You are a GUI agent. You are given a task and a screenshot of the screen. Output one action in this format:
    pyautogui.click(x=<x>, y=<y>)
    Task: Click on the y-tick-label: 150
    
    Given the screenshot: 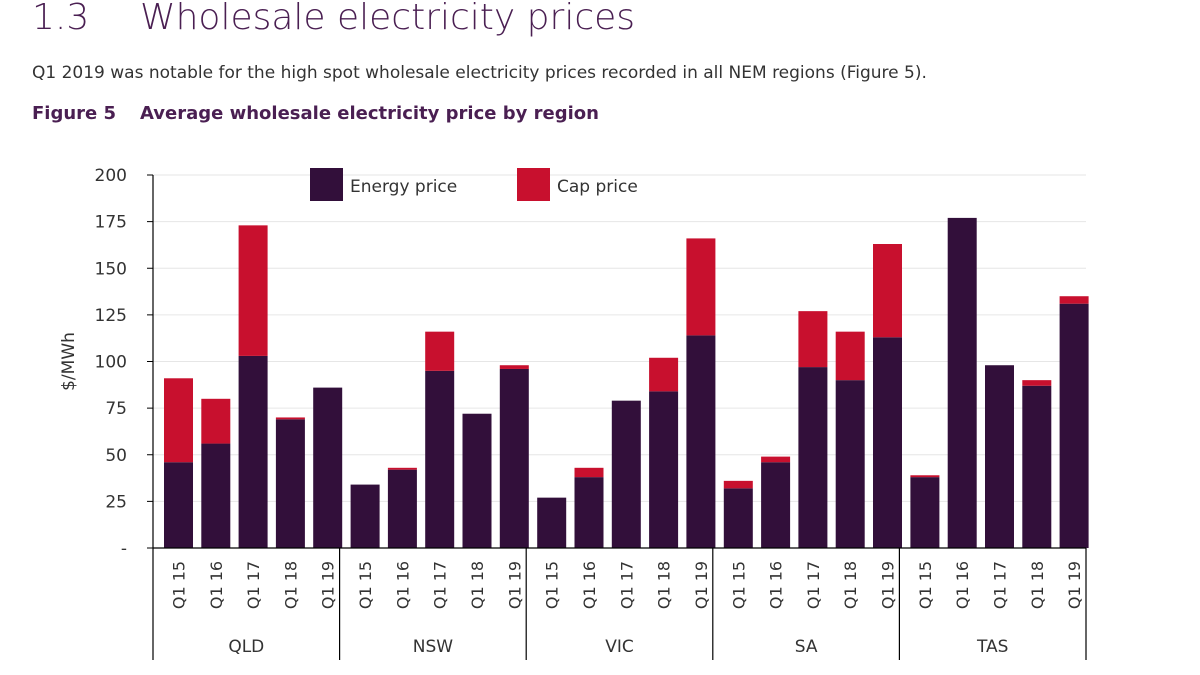 What is the action you would take?
    pyautogui.click(x=111, y=269)
    